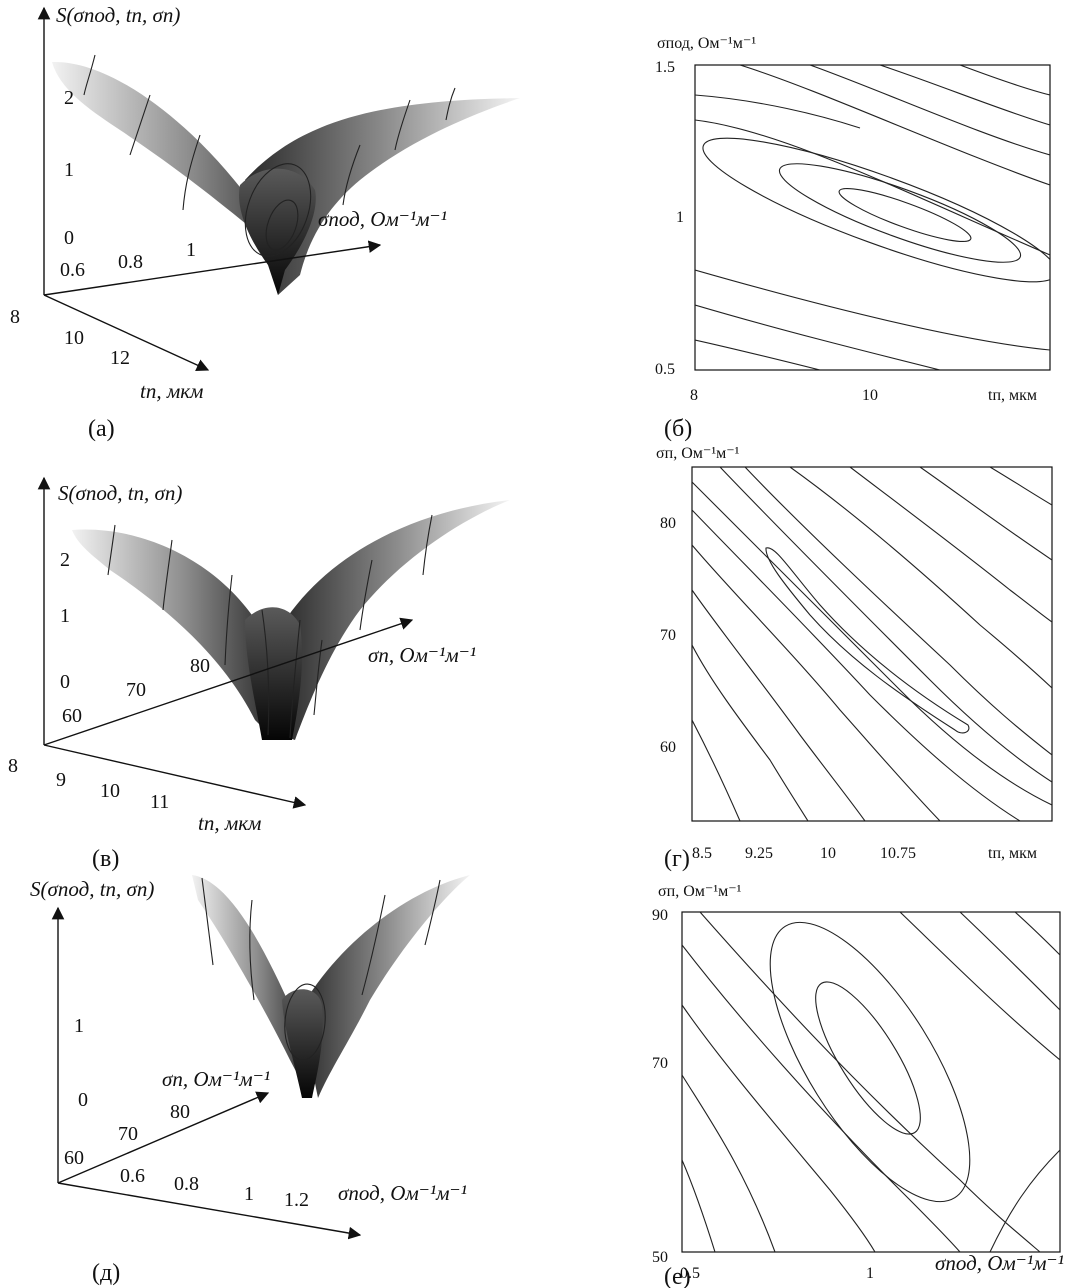 This screenshot has height=1288, width=1082. What do you see at coordinates (61, 780) in the screenshot?
I see `y-tick: 9` at bounding box center [61, 780].